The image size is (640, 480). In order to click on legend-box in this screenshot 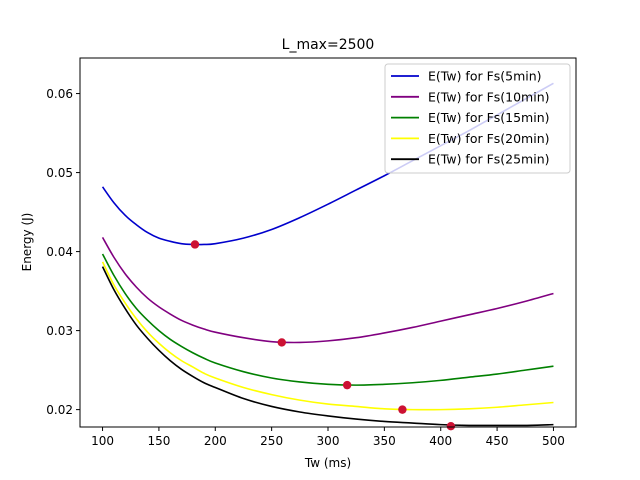, I will do `click(477, 118)`.